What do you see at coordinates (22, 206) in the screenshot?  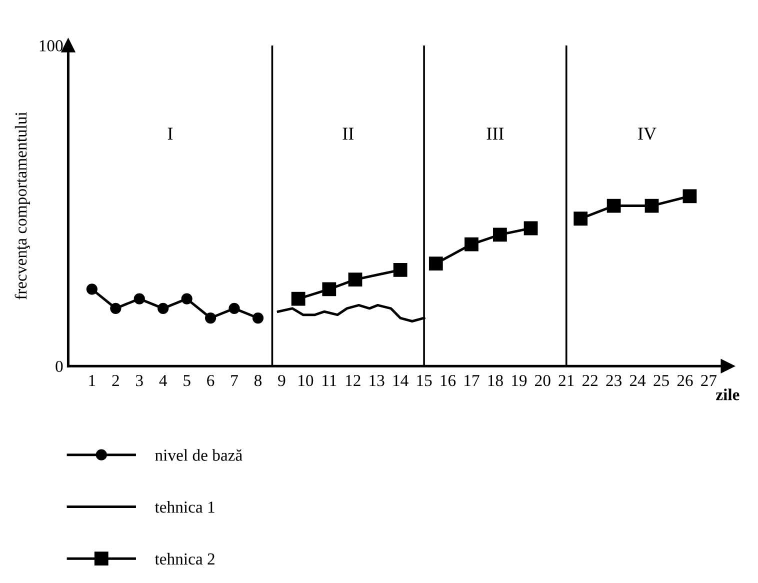 I see `y-axis-title: frecvenţa comportamentului` at bounding box center [22, 206].